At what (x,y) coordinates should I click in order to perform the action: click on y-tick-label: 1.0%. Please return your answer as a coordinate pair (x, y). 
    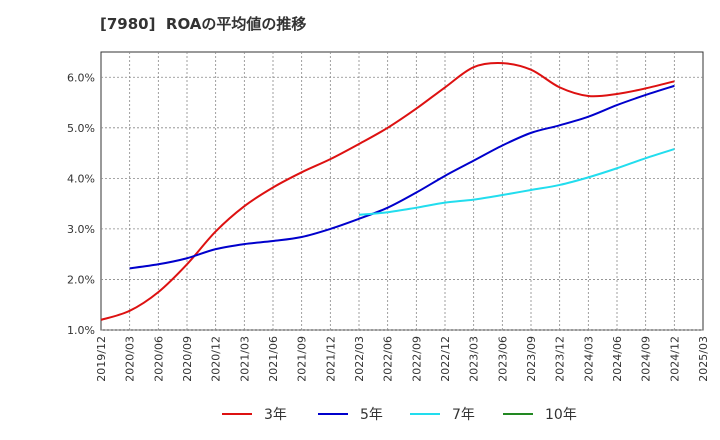
    Looking at the image, I should click on (81, 330).